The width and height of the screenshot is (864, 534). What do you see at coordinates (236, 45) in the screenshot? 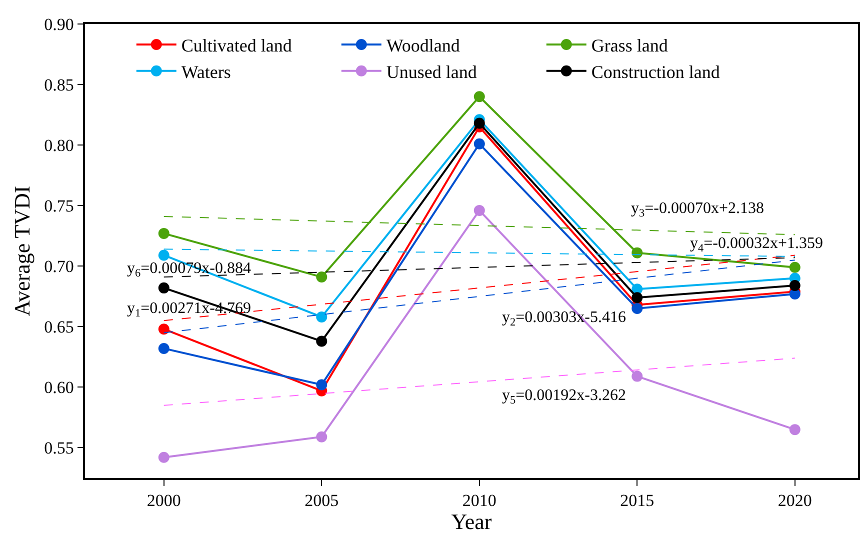
I see `legend-label: Cultivated land` at bounding box center [236, 45].